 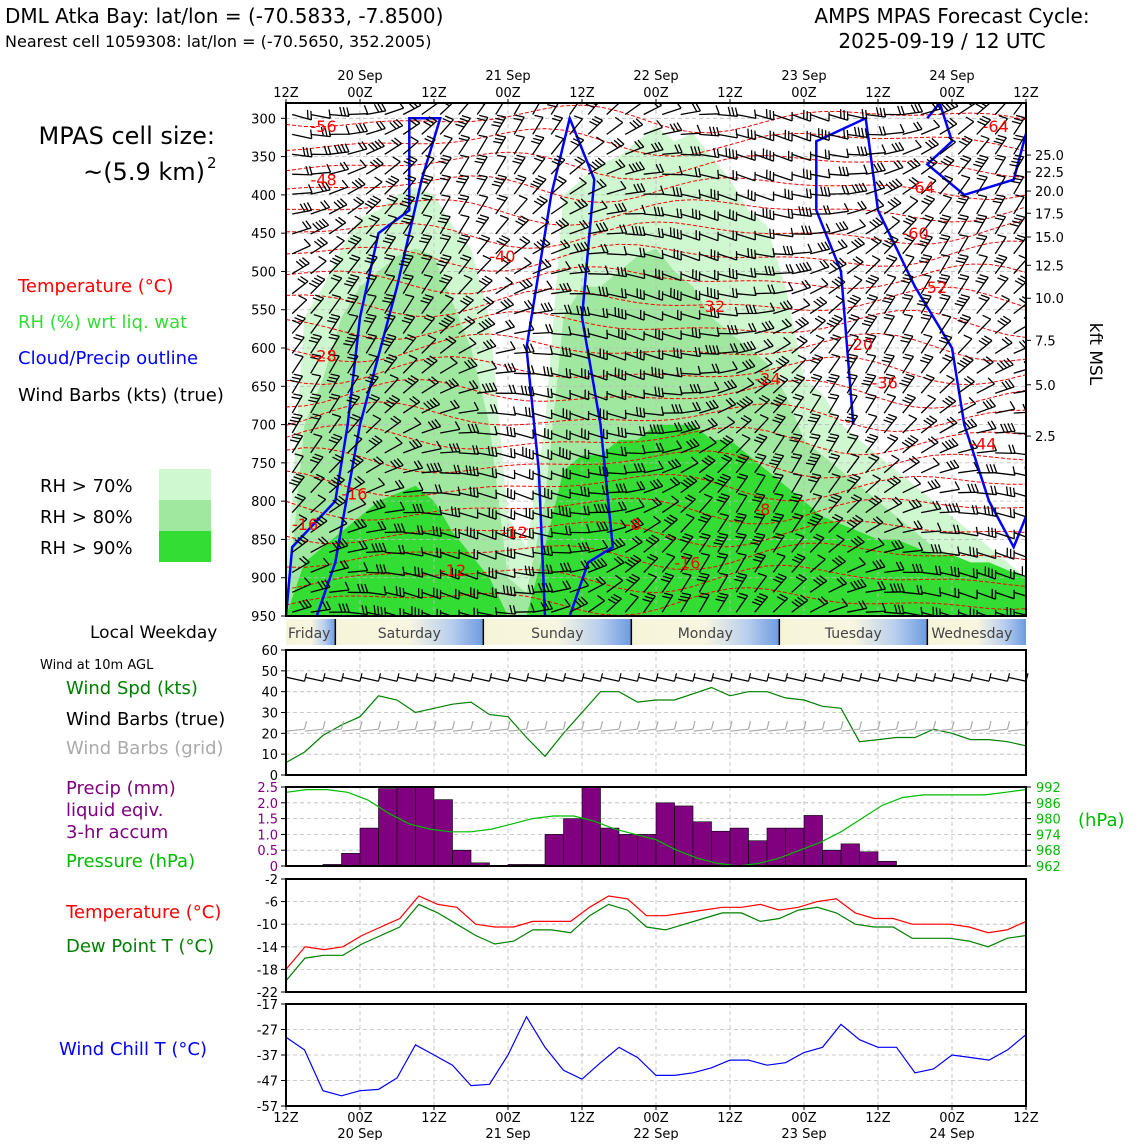 What do you see at coordinates (409, 634) in the screenshot?
I see `weekday-name: Saturday` at bounding box center [409, 634].